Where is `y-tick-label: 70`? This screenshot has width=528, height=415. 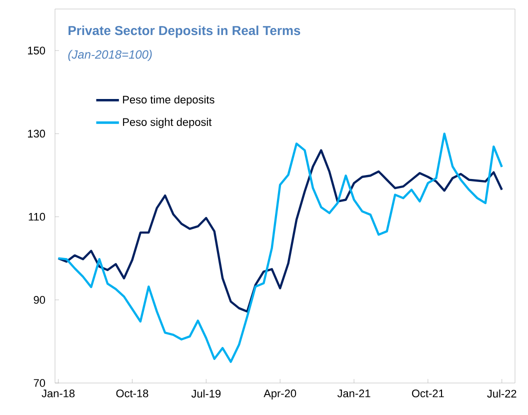 y-tick-label: 70 is located at coordinates (40, 383).